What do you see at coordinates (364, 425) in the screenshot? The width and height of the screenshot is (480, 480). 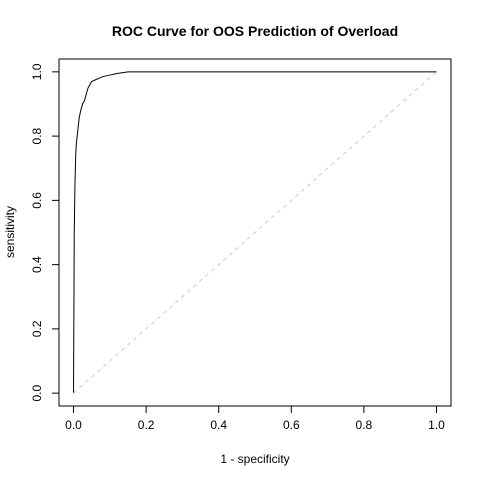 I see `x-tick-label: 0.8` at bounding box center [364, 425].